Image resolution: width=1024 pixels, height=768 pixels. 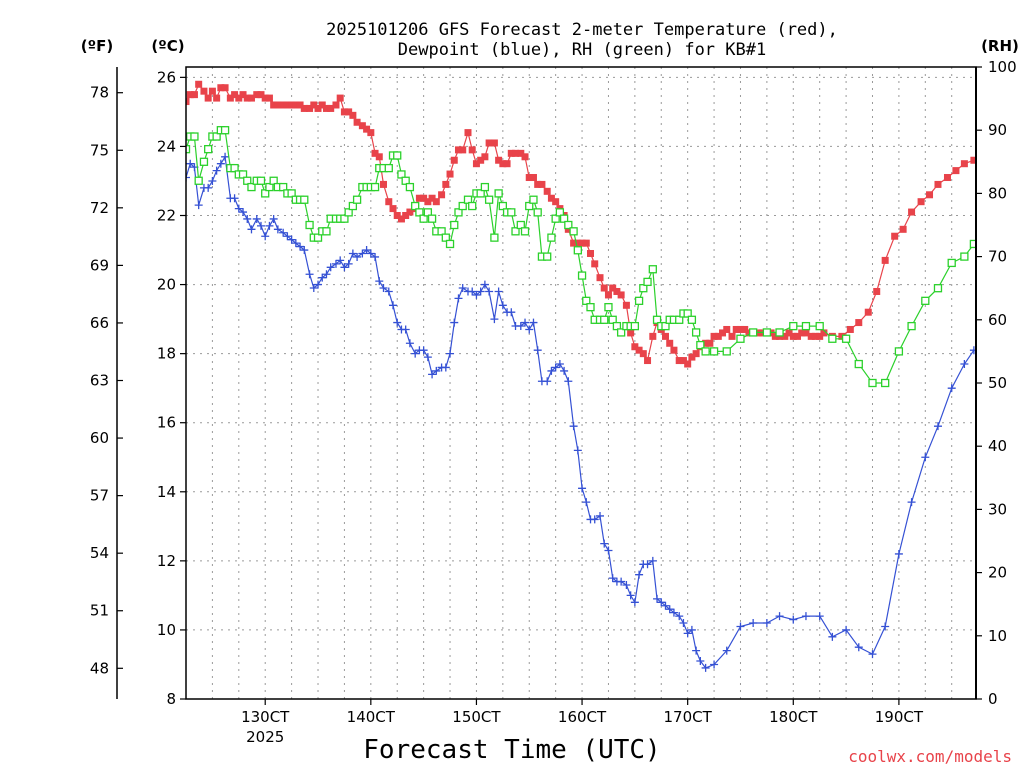 I want to click on x-tick-label: 140CT, so click(x=371, y=717).